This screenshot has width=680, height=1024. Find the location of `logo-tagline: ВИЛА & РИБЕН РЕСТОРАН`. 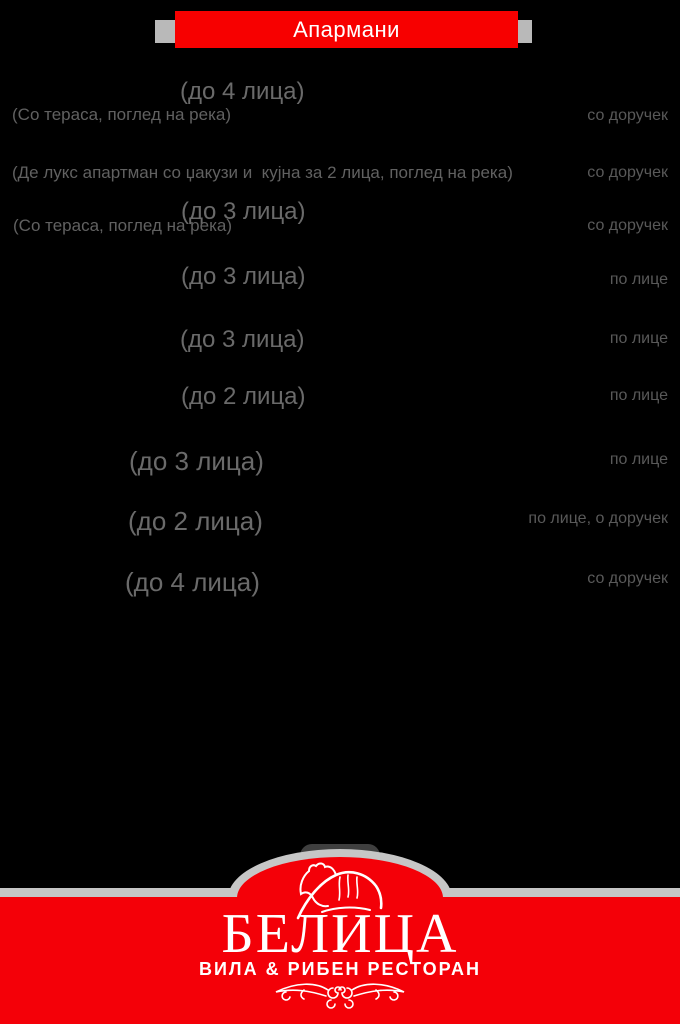

logo-tagline: ВИЛА & РИБЕН РЕСТОРАН is located at coordinates (340, 969).